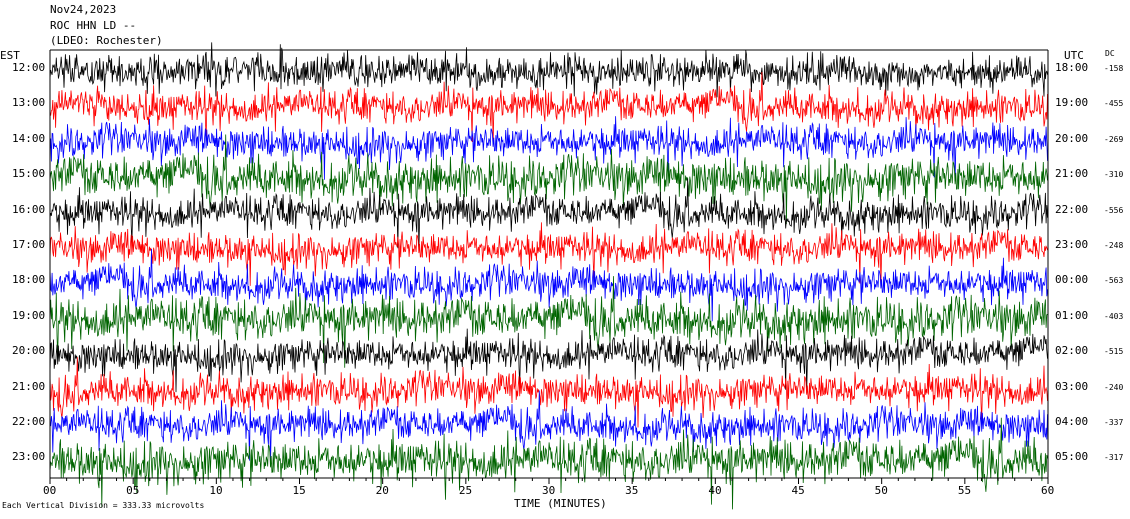 The height and width of the screenshot is (519, 1130). Describe the element at coordinates (465, 490) in the screenshot. I see `x-tick-label: 25` at that location.